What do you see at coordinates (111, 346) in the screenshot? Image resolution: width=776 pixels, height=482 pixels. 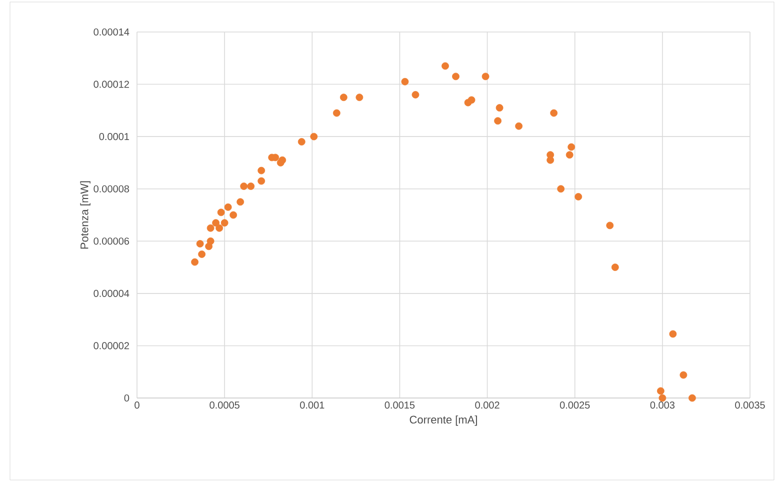 I see `y-tick-label: 0.00002` at bounding box center [111, 346].